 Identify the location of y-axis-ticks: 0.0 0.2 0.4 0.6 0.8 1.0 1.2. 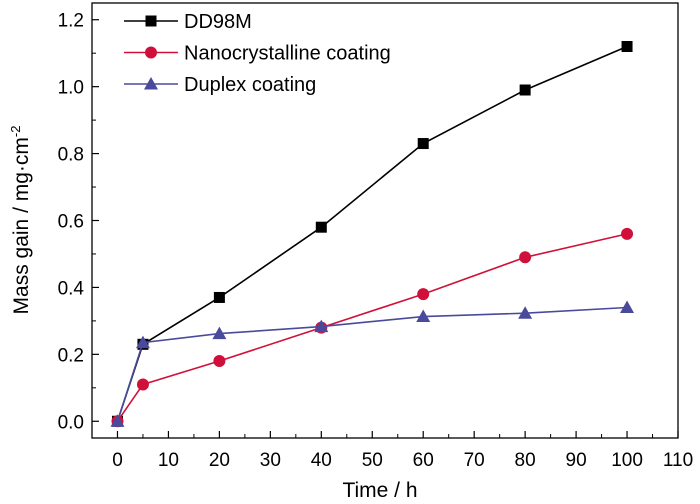
(78, 222).